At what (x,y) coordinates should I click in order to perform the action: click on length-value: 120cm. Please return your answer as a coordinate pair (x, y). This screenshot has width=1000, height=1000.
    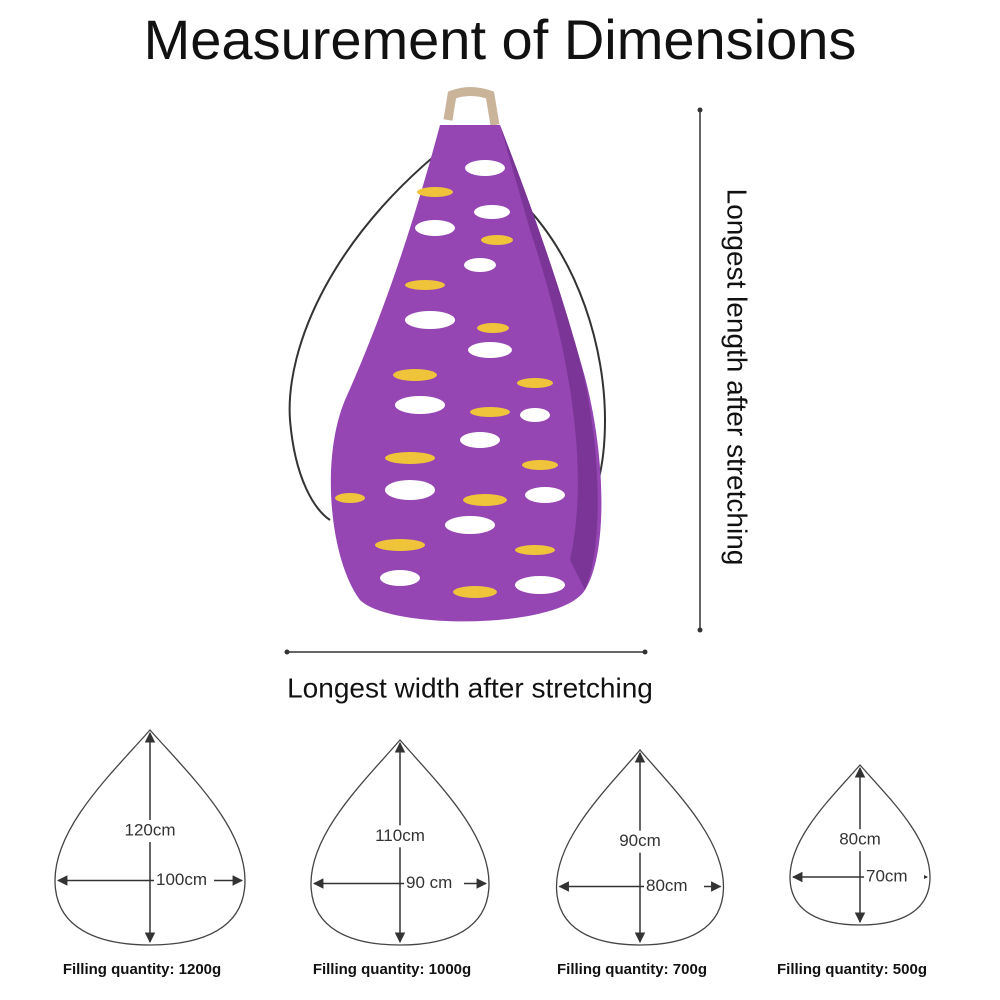
    Looking at the image, I should click on (149, 830).